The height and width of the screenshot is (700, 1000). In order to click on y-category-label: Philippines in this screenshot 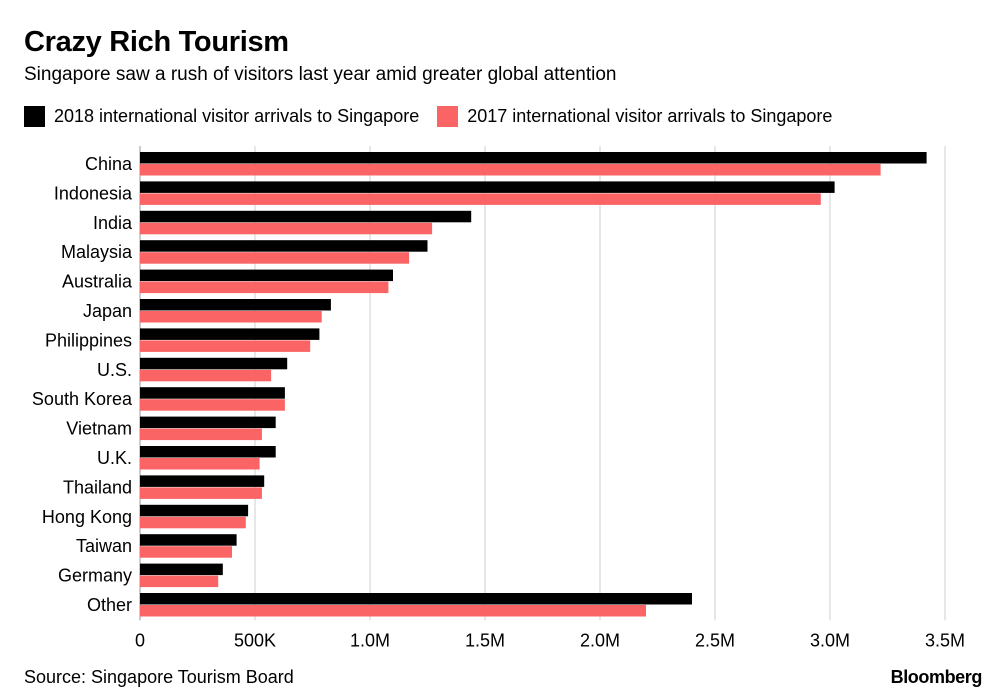, I will do `click(88, 340)`.